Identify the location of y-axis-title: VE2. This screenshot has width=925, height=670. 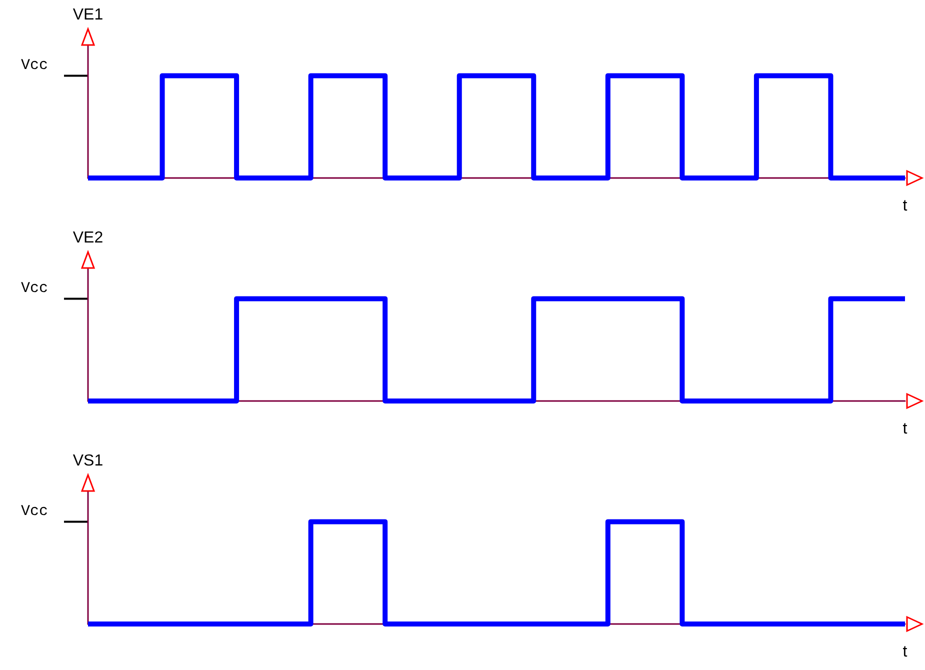
(88, 238).